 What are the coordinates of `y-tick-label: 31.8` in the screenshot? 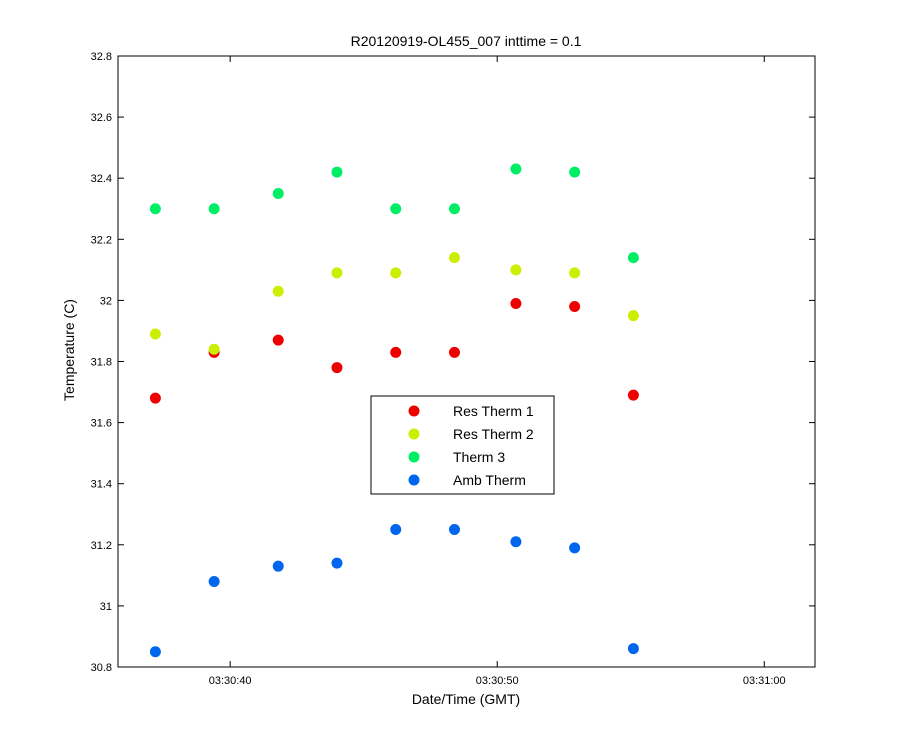 It's located at (101, 363).